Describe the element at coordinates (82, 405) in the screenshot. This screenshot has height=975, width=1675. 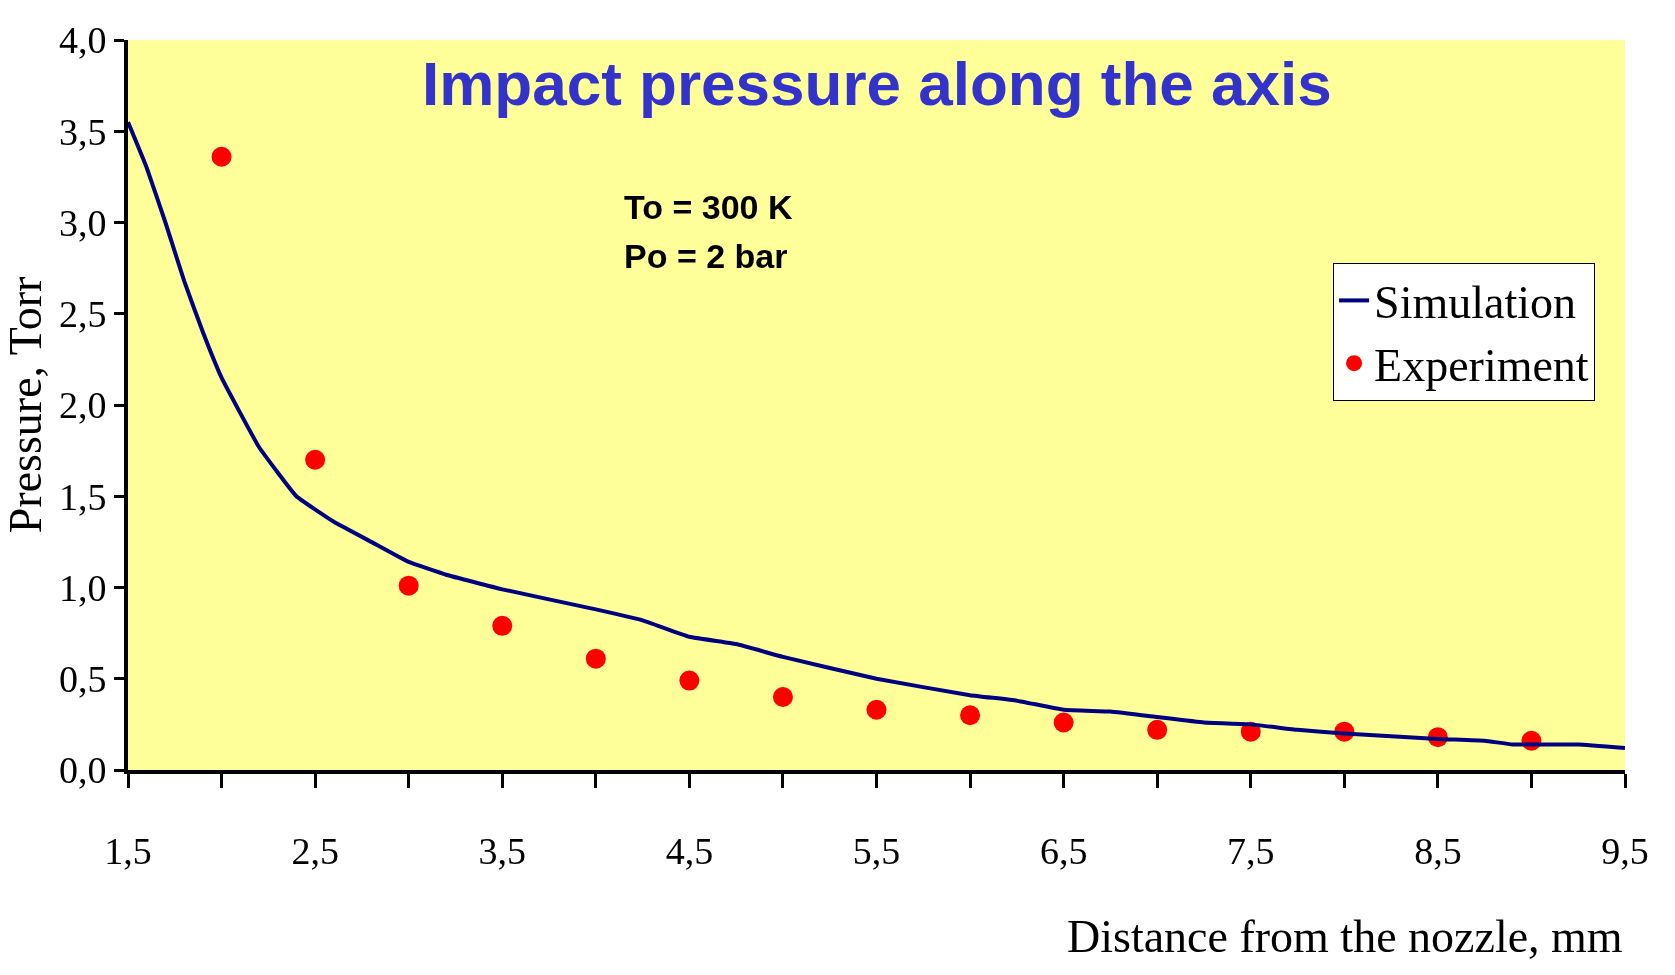
I see `y-tick-label: 2,0` at that location.